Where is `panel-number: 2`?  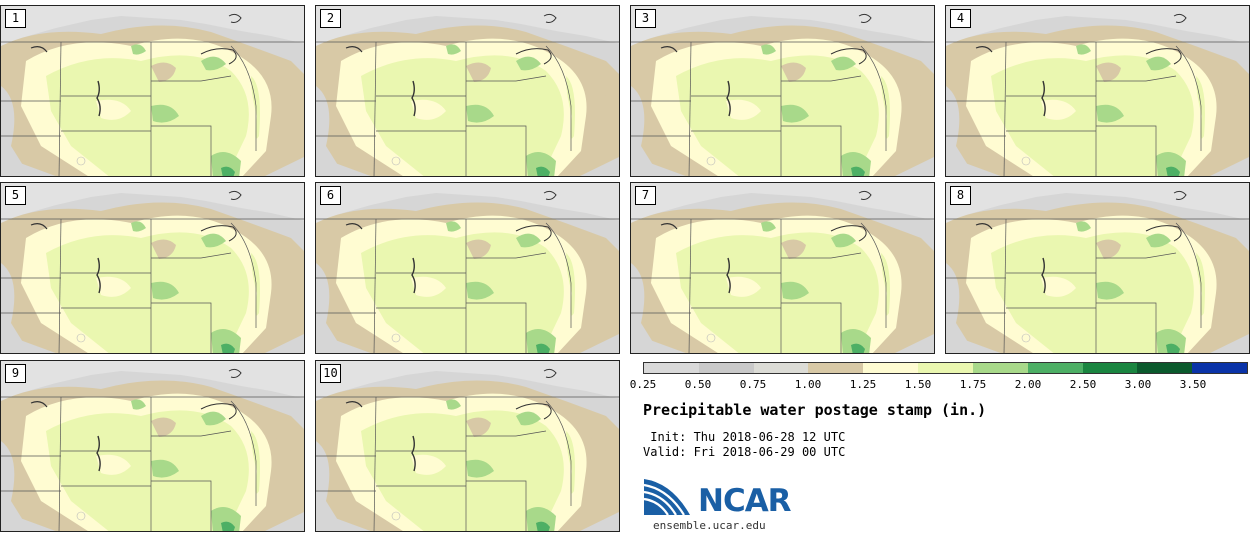
panel-number: 2 is located at coordinates (330, 18).